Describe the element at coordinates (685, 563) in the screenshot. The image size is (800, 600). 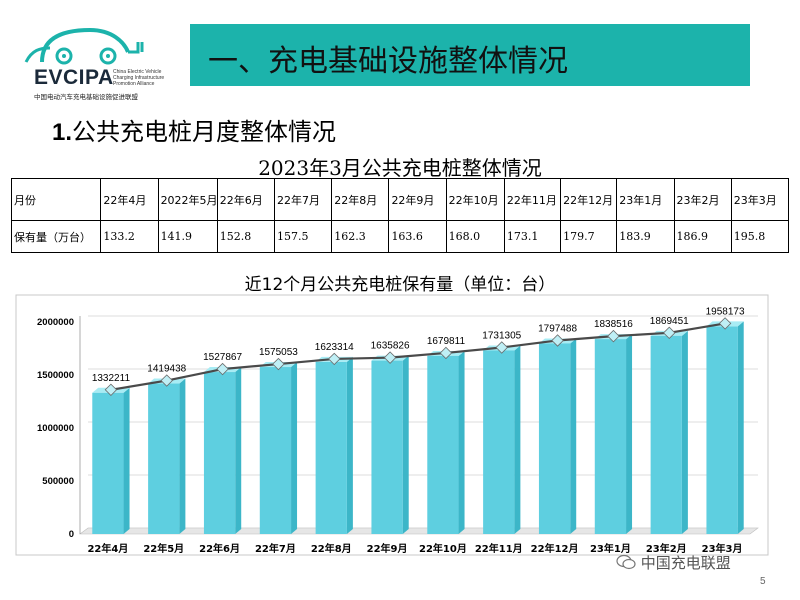
I see `footer-brand-text: 中国充电联盟` at that location.